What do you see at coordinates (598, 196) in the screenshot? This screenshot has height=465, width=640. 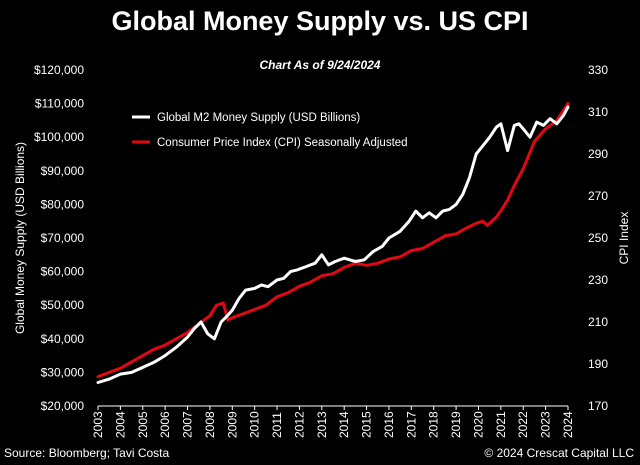 I see `right-tick-label: 270` at bounding box center [598, 196].